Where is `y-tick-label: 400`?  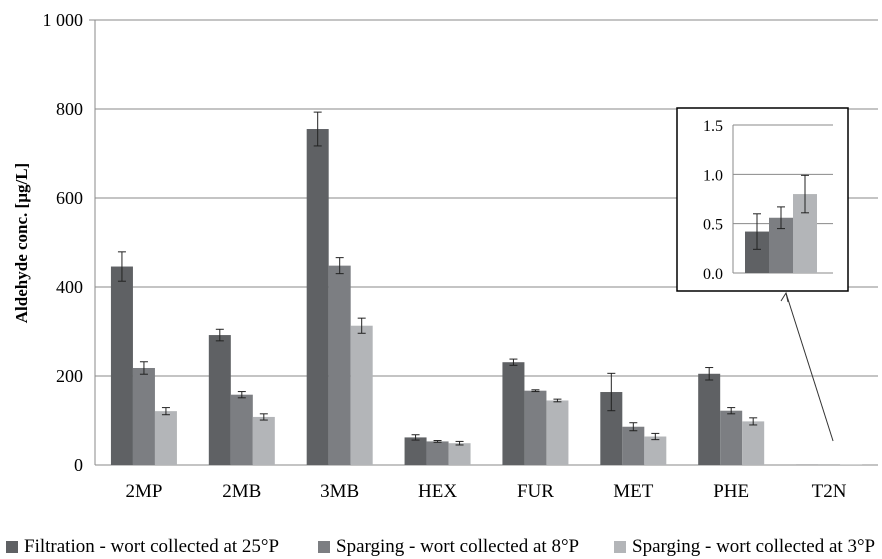
y-tick-label: 400 is located at coordinates (69, 287).